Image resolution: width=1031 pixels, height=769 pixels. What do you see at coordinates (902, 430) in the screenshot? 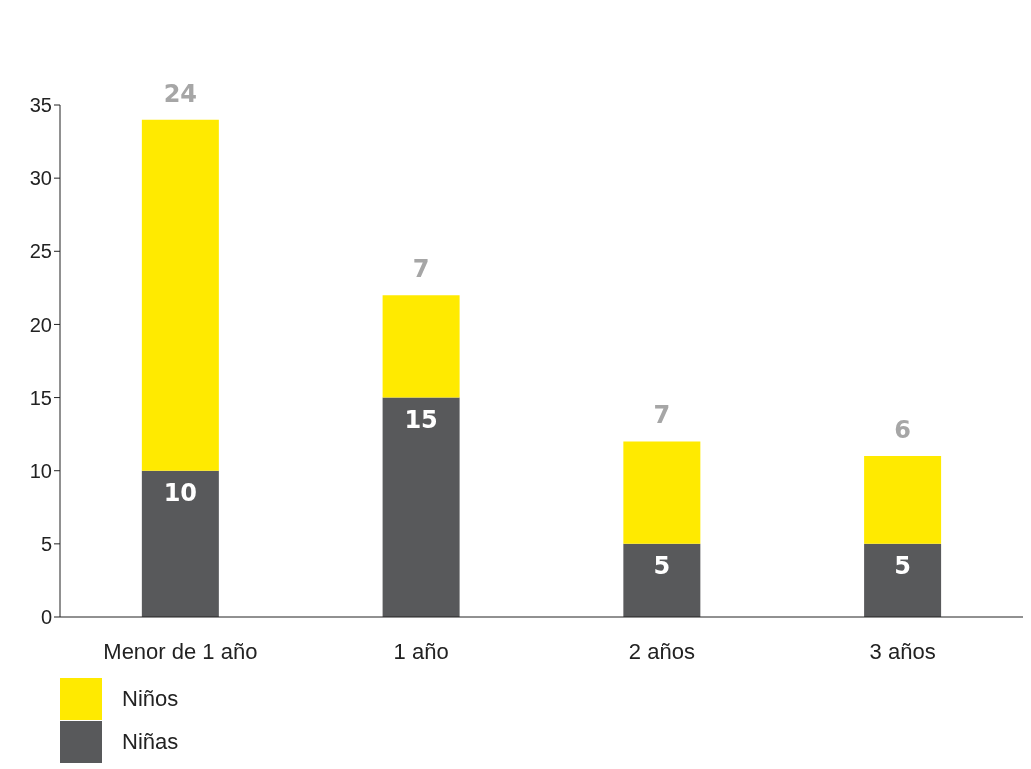
I see `data-label: 6` at bounding box center [902, 430].